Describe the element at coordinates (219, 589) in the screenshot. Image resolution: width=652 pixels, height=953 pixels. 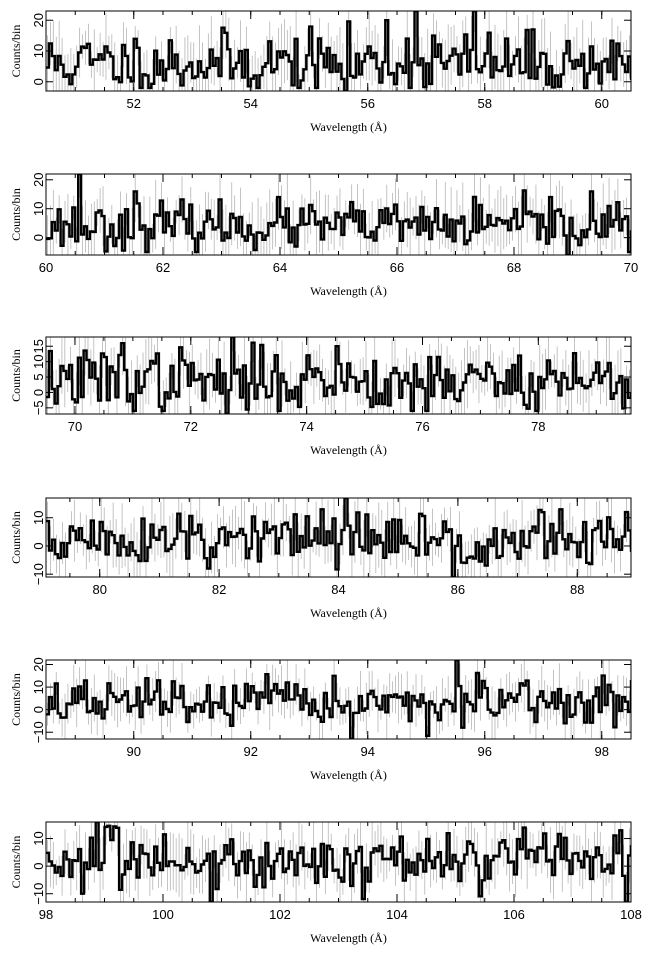
I see `x-tick-label: 82` at that location.